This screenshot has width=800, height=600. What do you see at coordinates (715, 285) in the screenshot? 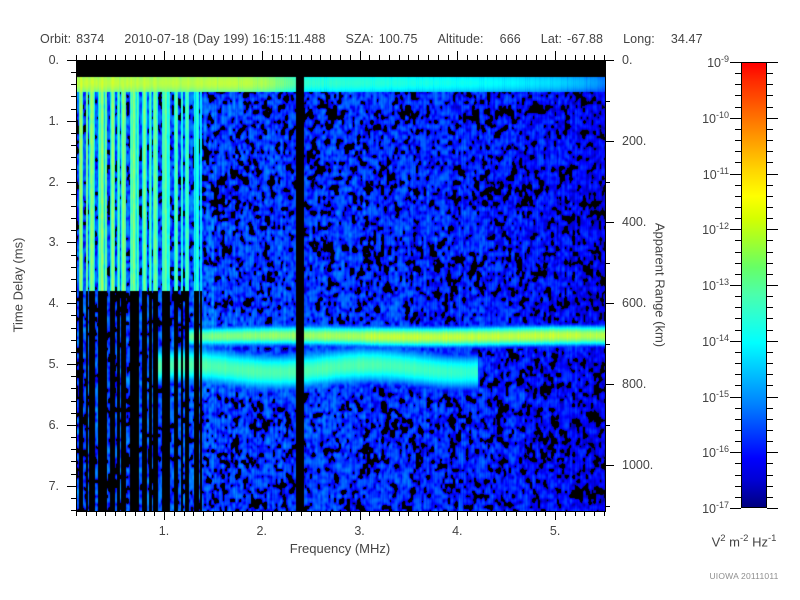
I see `colorbar-tick-label: 10-13` at bounding box center [715, 285].